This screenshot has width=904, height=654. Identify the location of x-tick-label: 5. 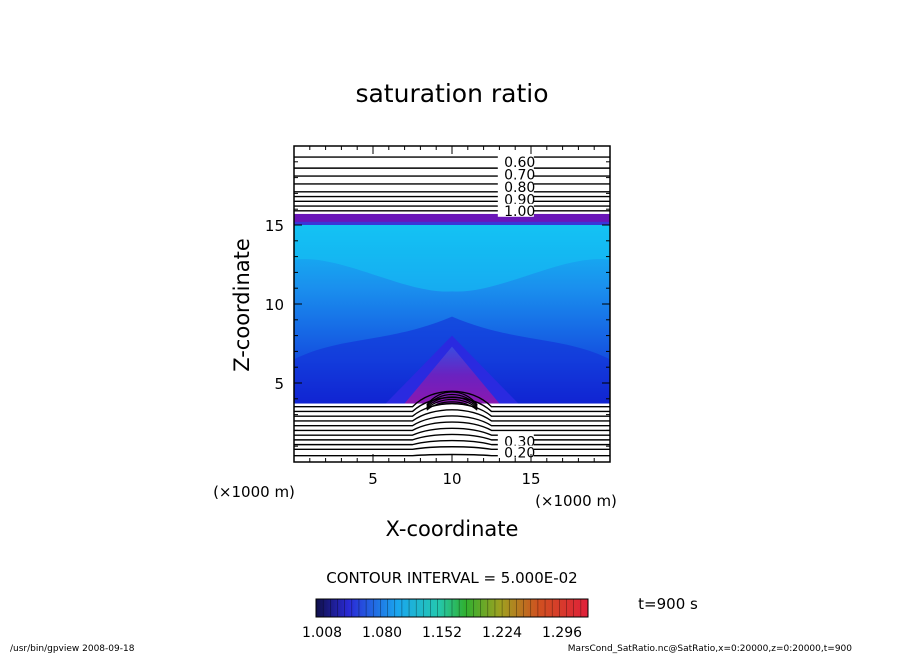
(373, 479).